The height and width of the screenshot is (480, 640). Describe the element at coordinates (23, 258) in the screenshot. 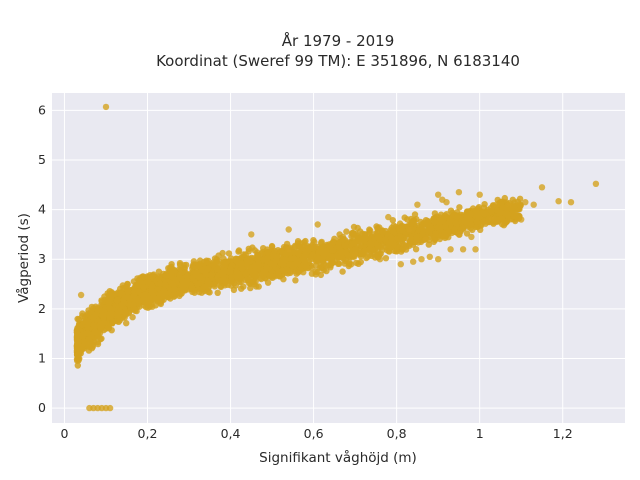

I see `y-axis-label: Vågperiod (s)` at that location.